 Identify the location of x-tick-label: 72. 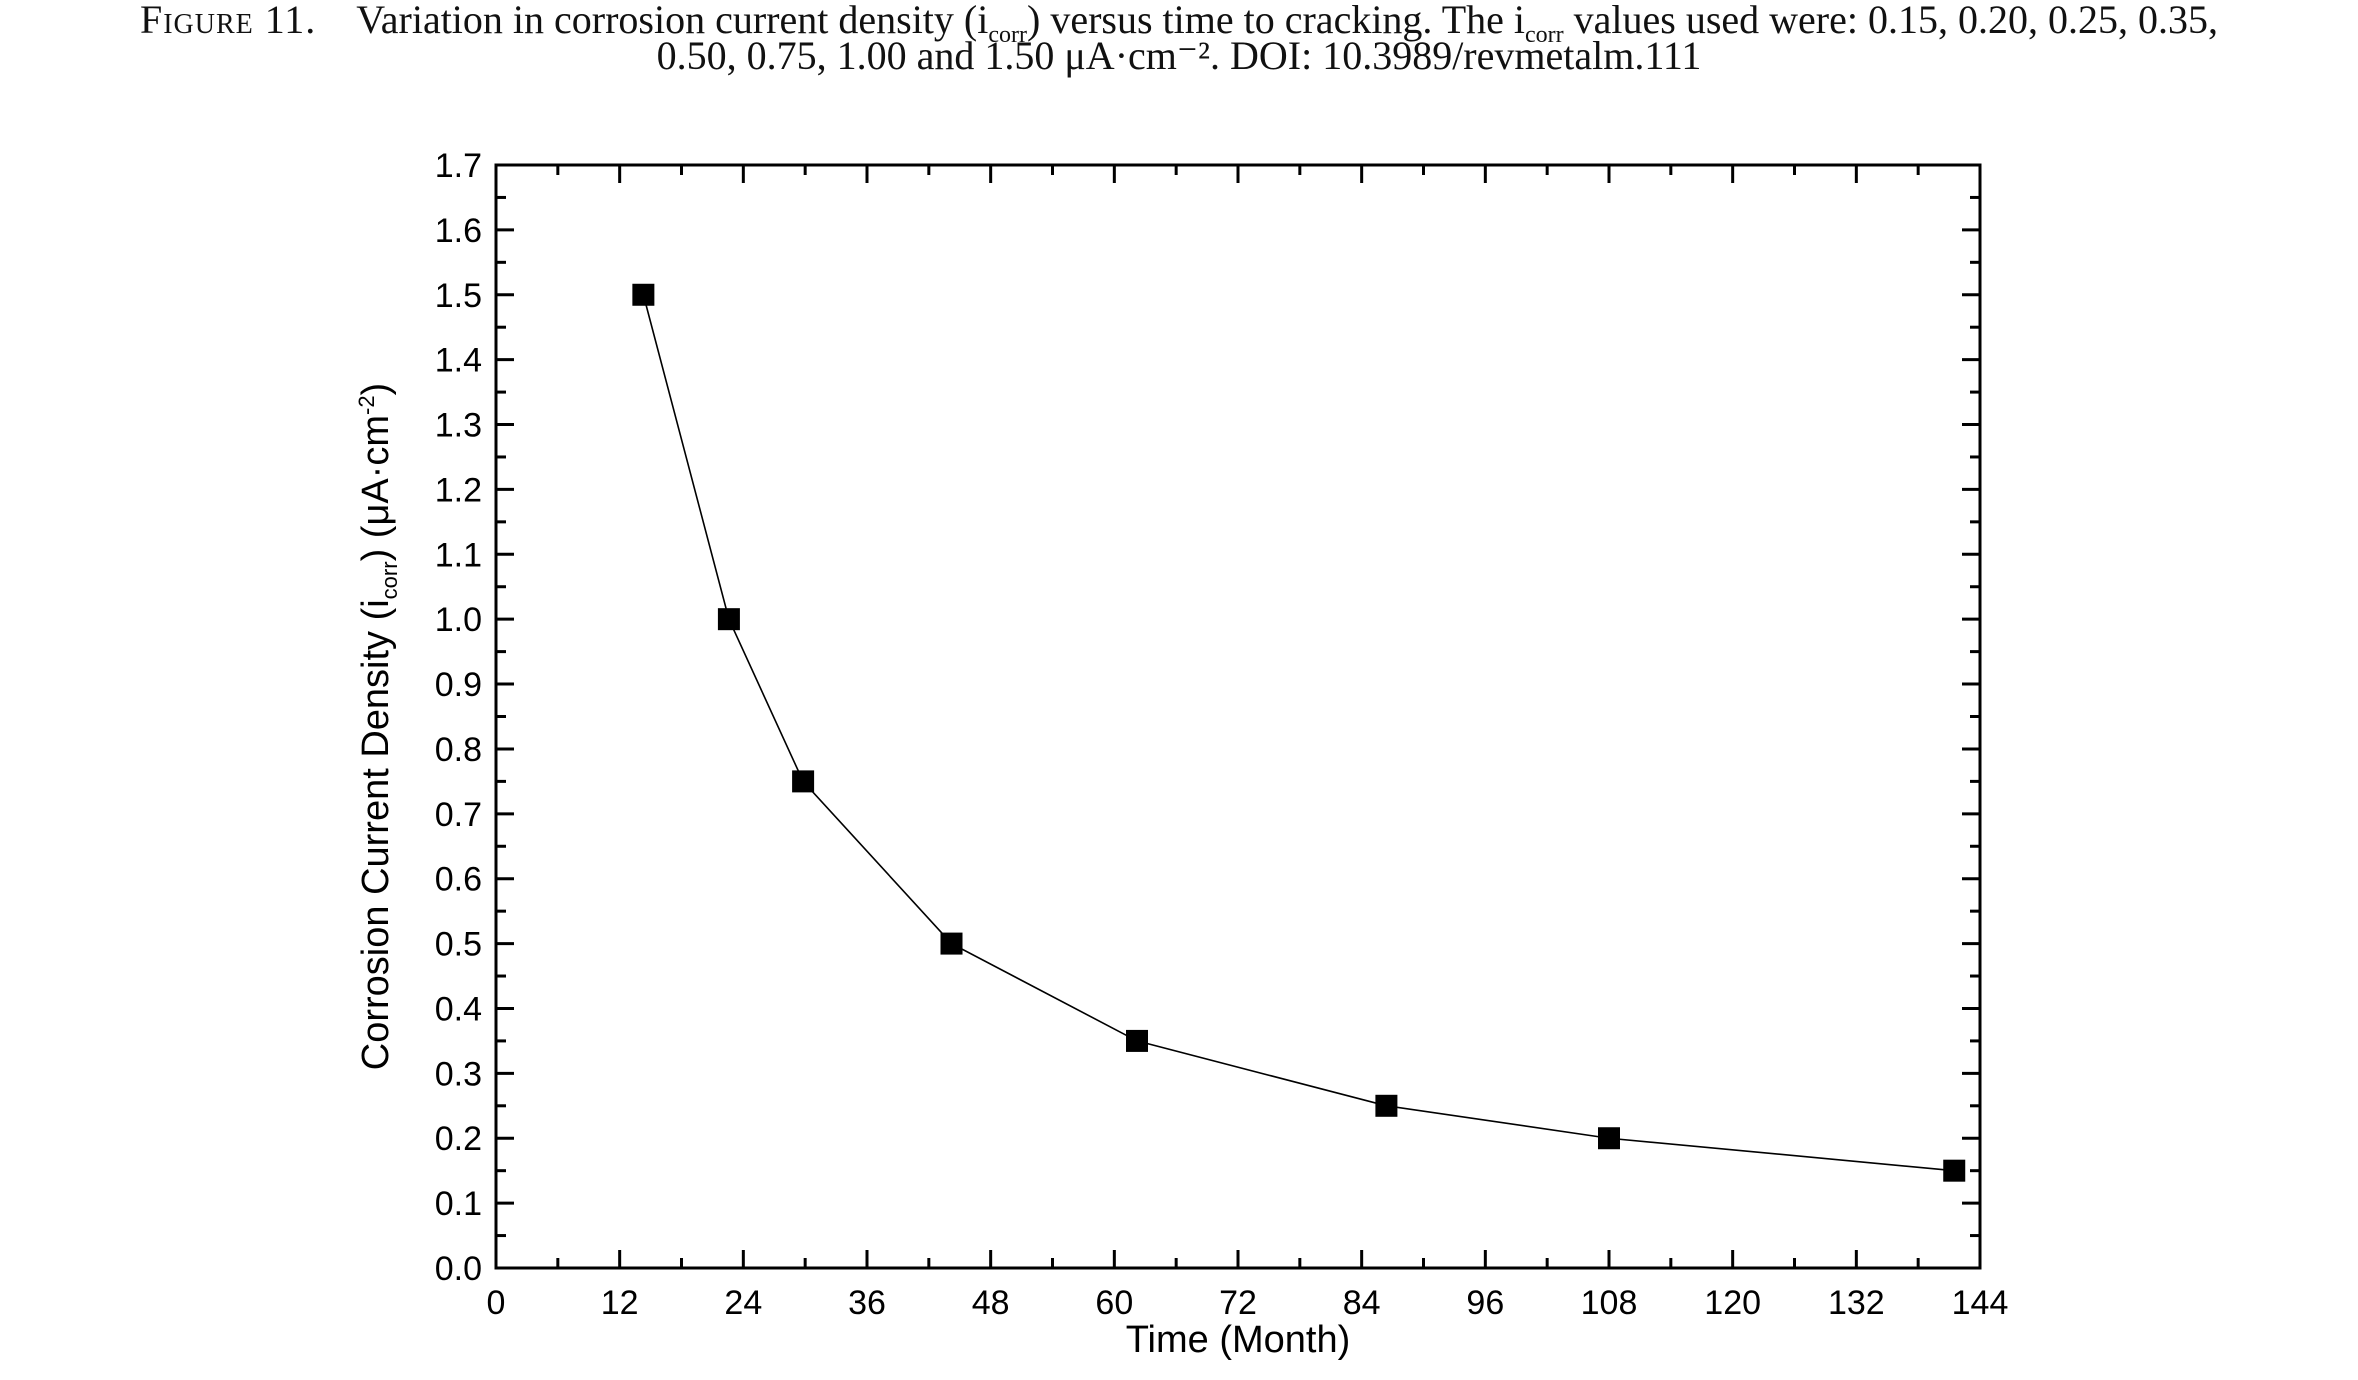
(1238, 1303).